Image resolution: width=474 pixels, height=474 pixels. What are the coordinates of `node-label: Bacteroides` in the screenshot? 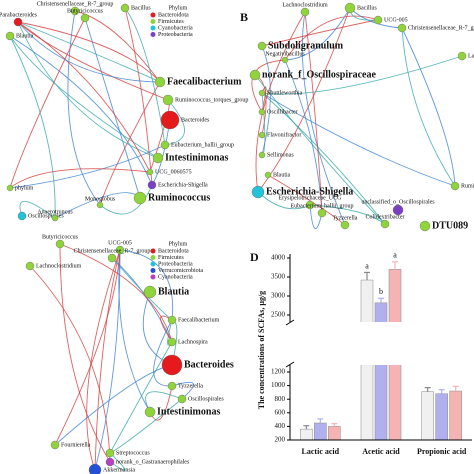 It's located at (209, 364).